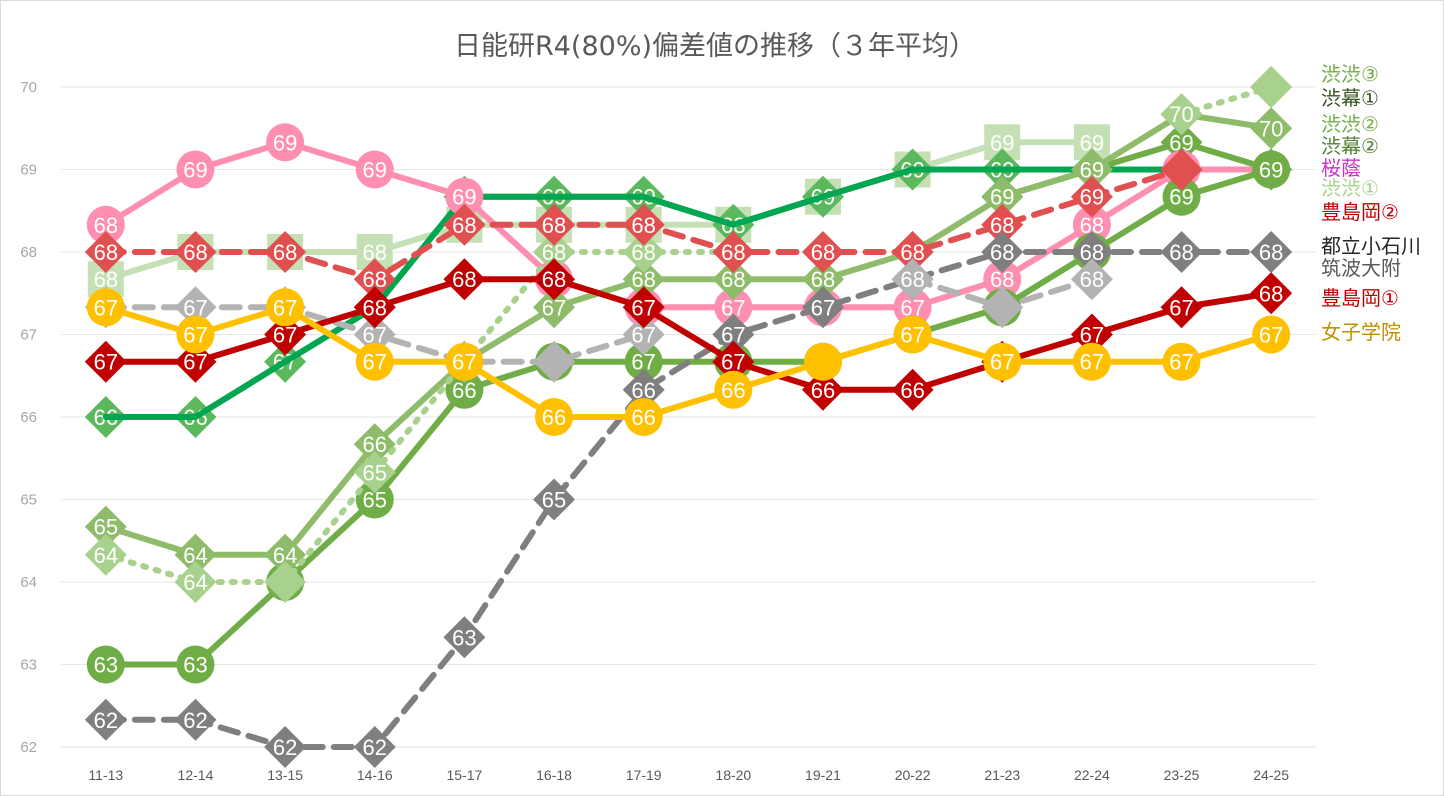  I want to click on y-tick-label: 65, so click(28, 500).